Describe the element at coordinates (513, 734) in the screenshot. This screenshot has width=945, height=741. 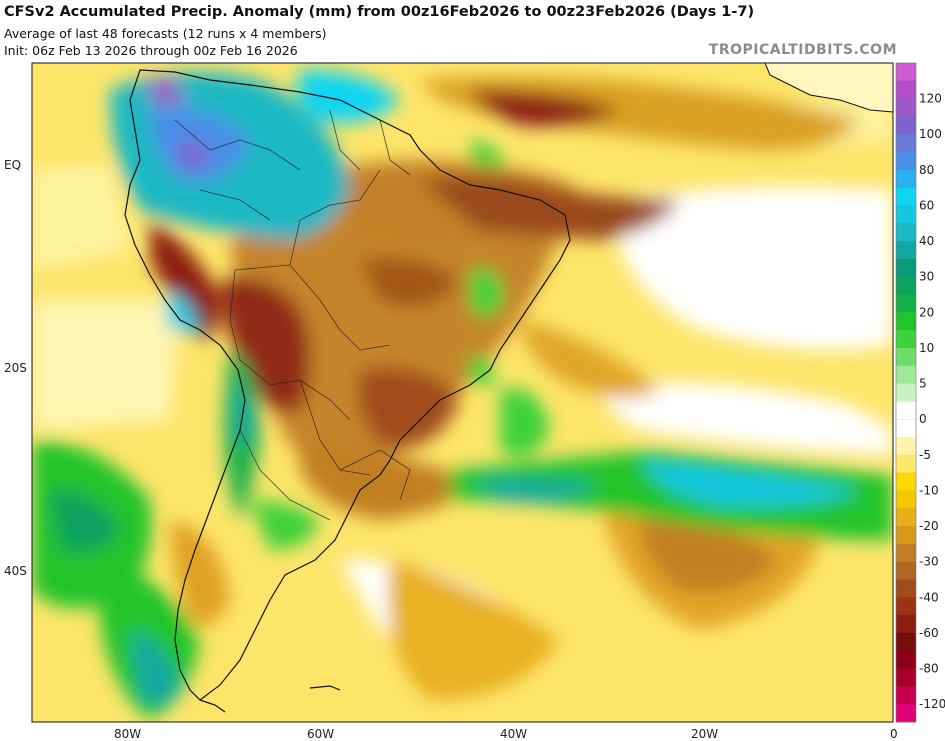
I see `lon-label-40w: 40W` at that location.